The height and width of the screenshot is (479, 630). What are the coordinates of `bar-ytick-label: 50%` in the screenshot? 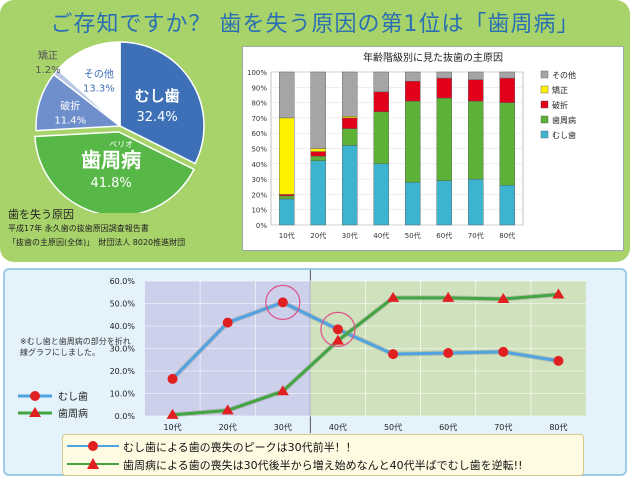 It's located at (259, 150).